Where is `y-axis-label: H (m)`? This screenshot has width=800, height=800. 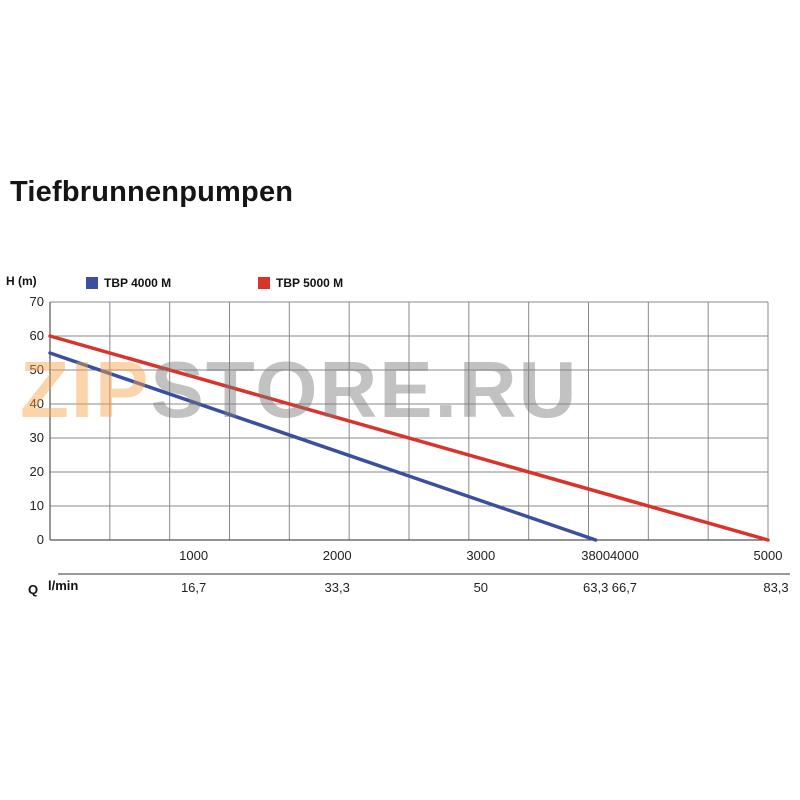 y-axis-label: H (m) is located at coordinates (21, 281).